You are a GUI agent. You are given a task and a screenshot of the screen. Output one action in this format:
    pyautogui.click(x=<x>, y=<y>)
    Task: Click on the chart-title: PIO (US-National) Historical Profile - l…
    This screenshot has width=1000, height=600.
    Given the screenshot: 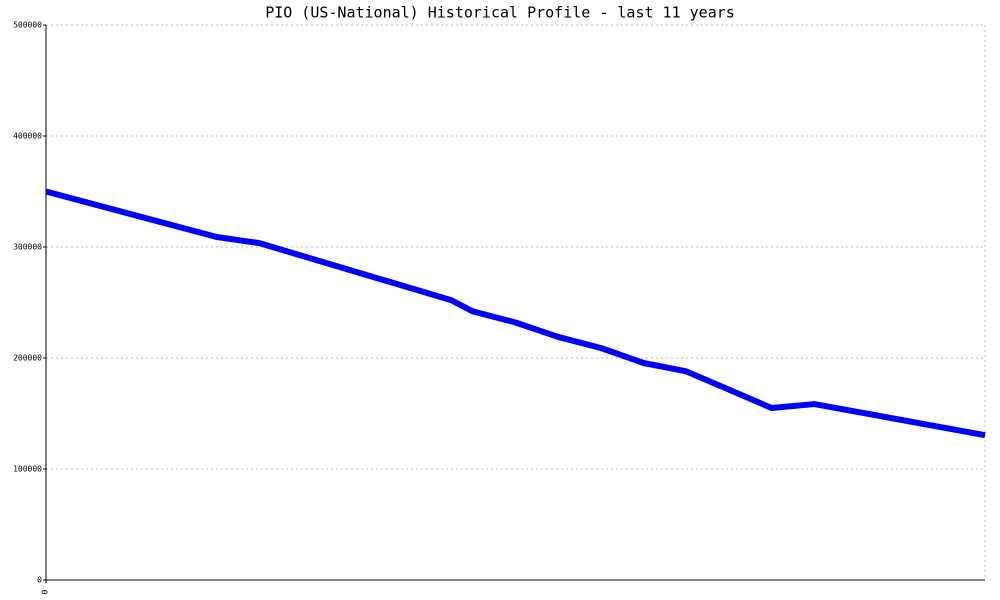 What is the action you would take?
    pyautogui.click(x=500, y=13)
    